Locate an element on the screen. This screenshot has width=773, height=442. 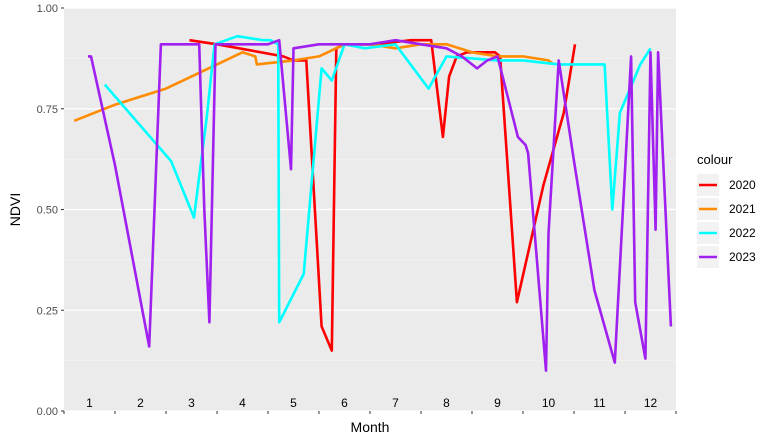
month-labels: 1 2 3 4 5 6 7 8 9 10 11 12 is located at coordinates (371, 403).